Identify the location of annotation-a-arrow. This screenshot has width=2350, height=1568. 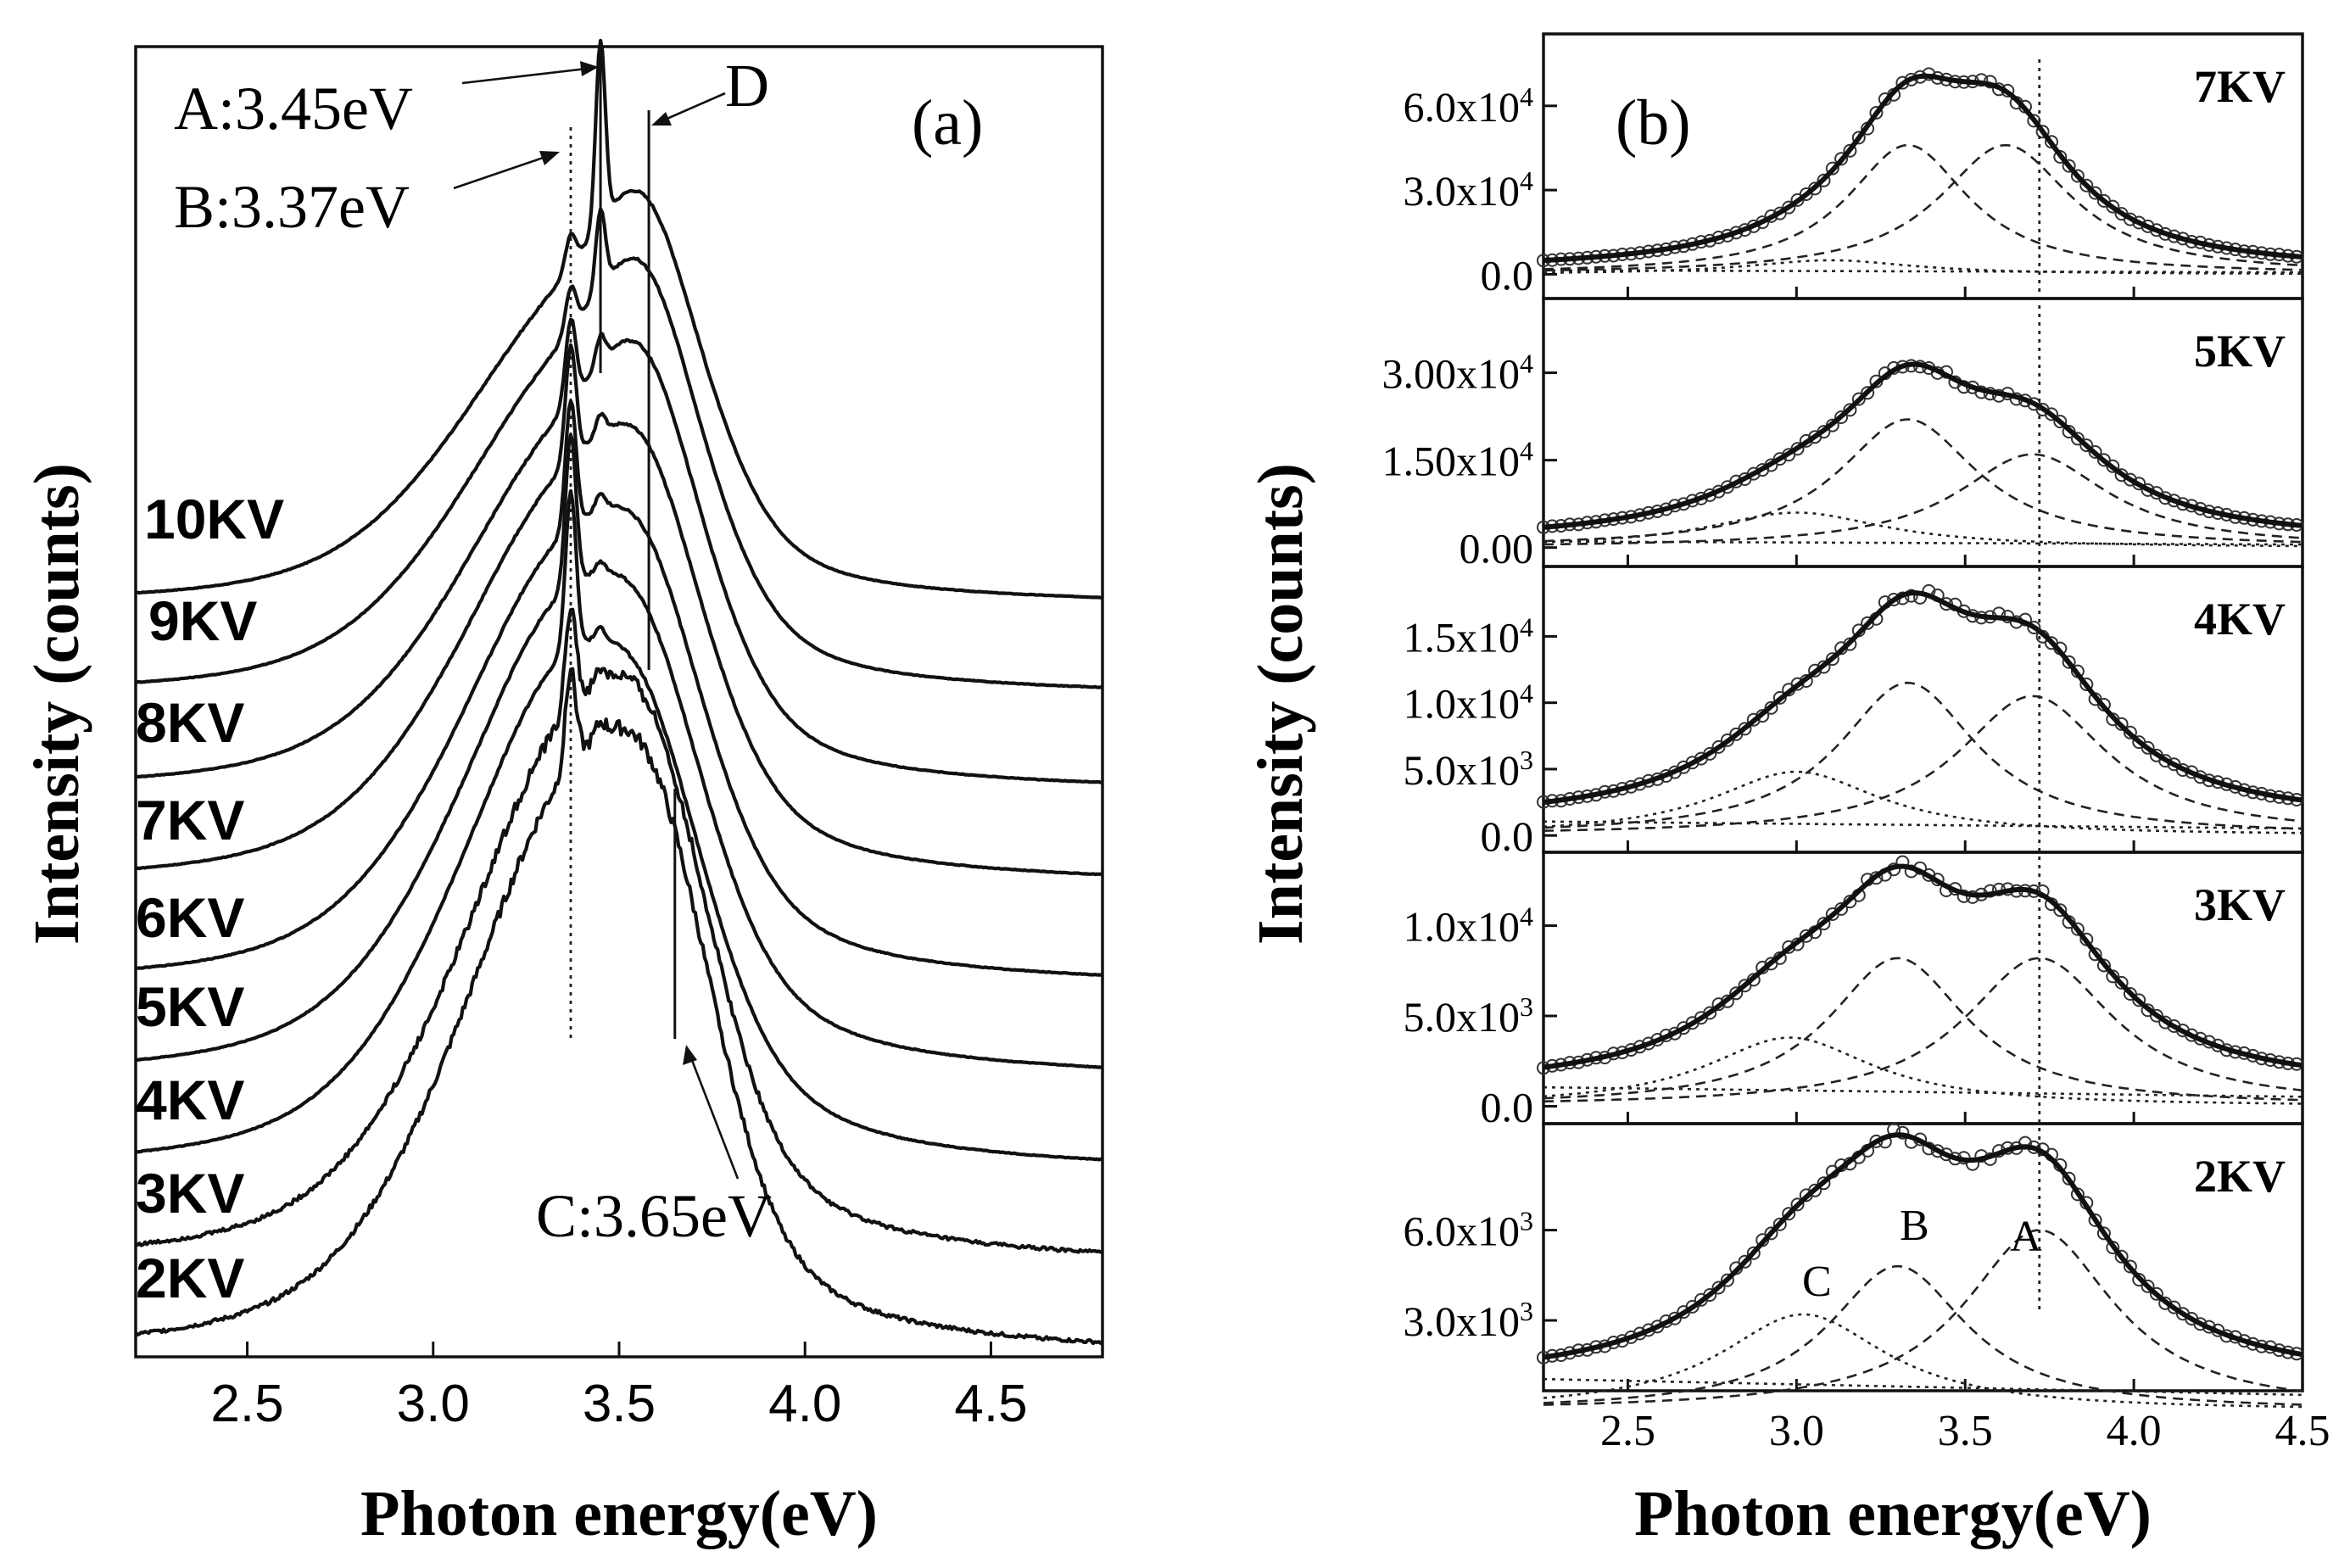
(527, 75).